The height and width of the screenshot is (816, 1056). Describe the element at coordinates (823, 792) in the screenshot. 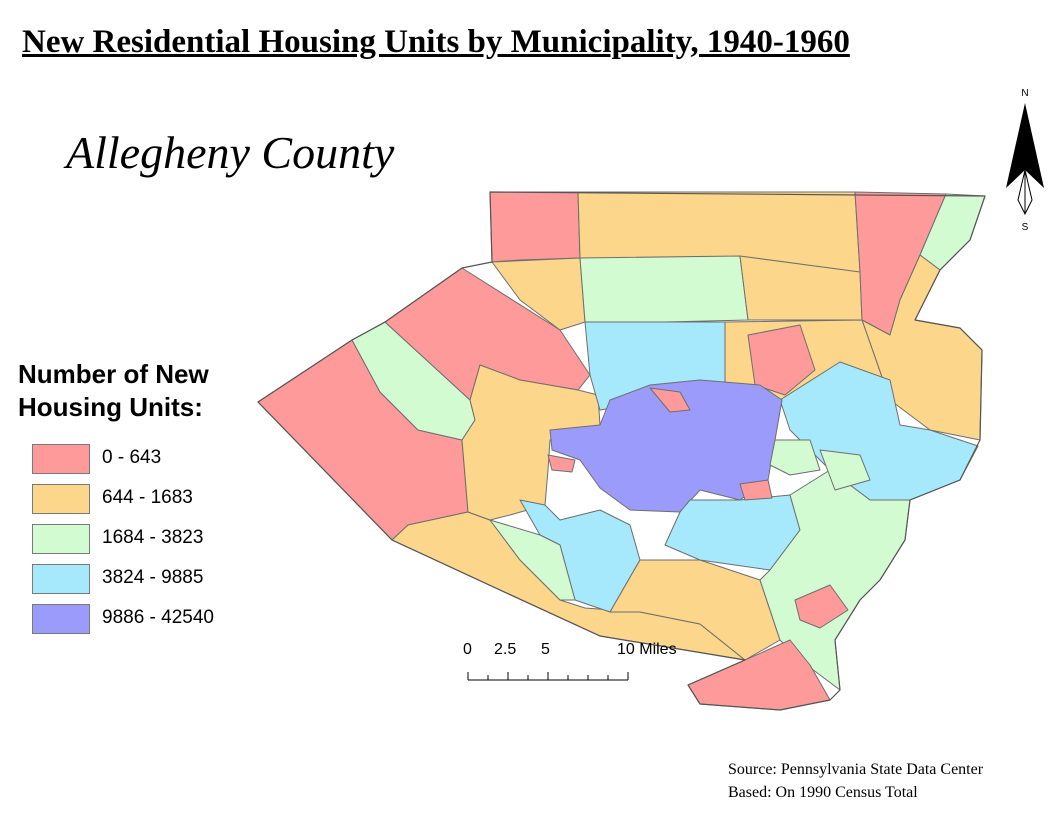

I see `source-line: Based: On 1990 Census Total` at that location.